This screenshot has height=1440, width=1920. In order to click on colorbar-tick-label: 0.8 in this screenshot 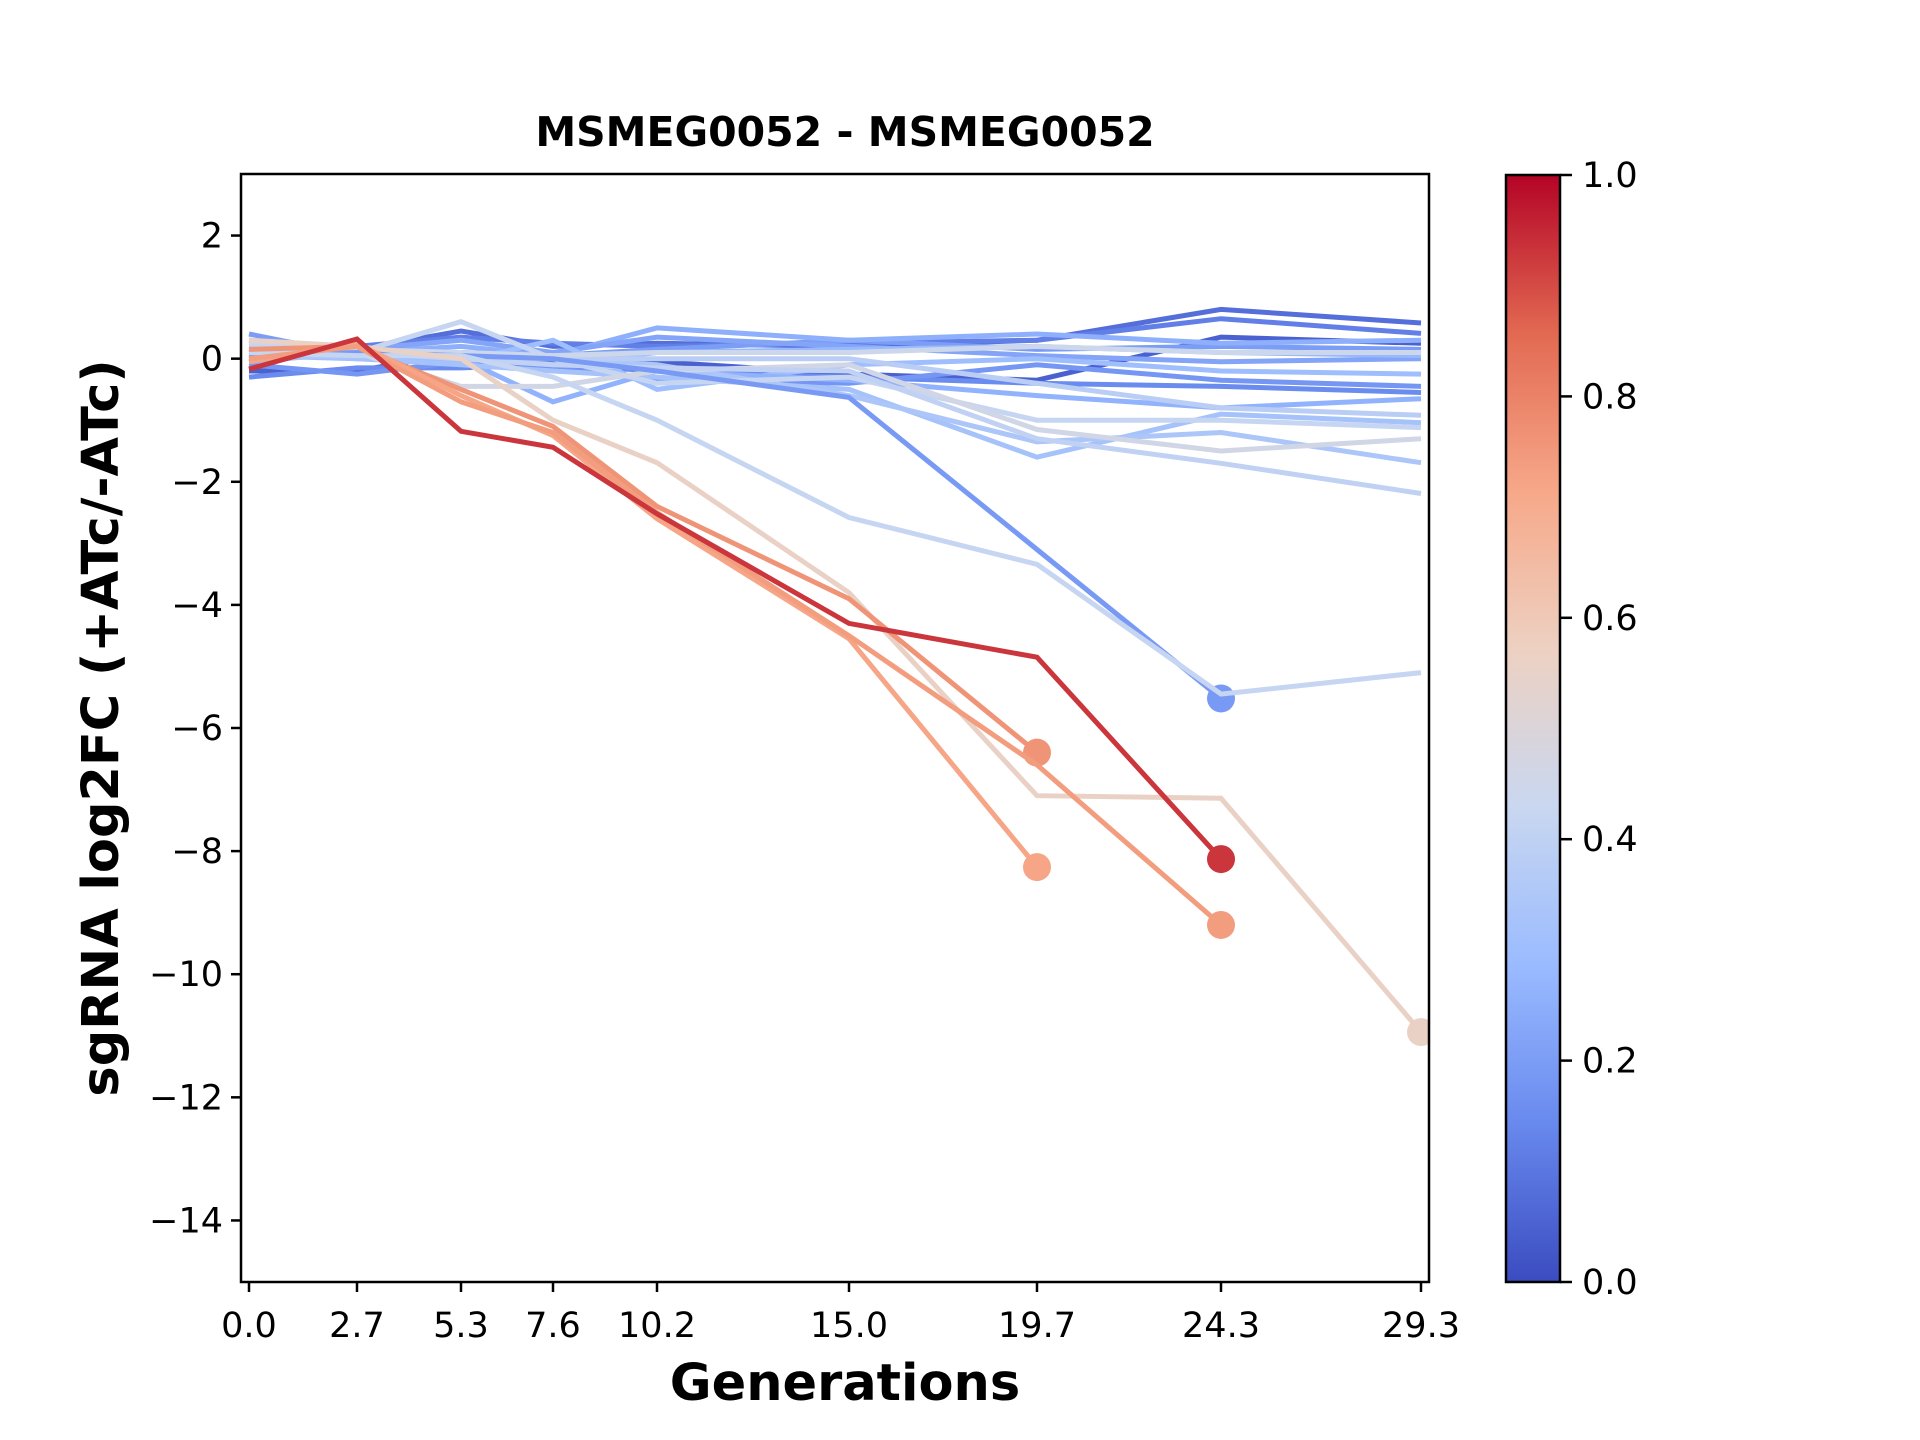, I will do `click(1610, 397)`.